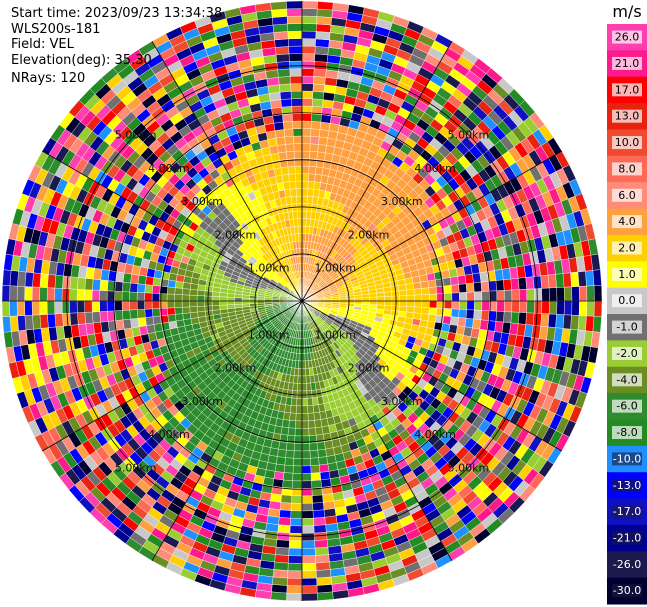  What do you see at coordinates (627, 89) in the screenshot?
I see `colorbar-tick-label: 17.0` at bounding box center [627, 89].